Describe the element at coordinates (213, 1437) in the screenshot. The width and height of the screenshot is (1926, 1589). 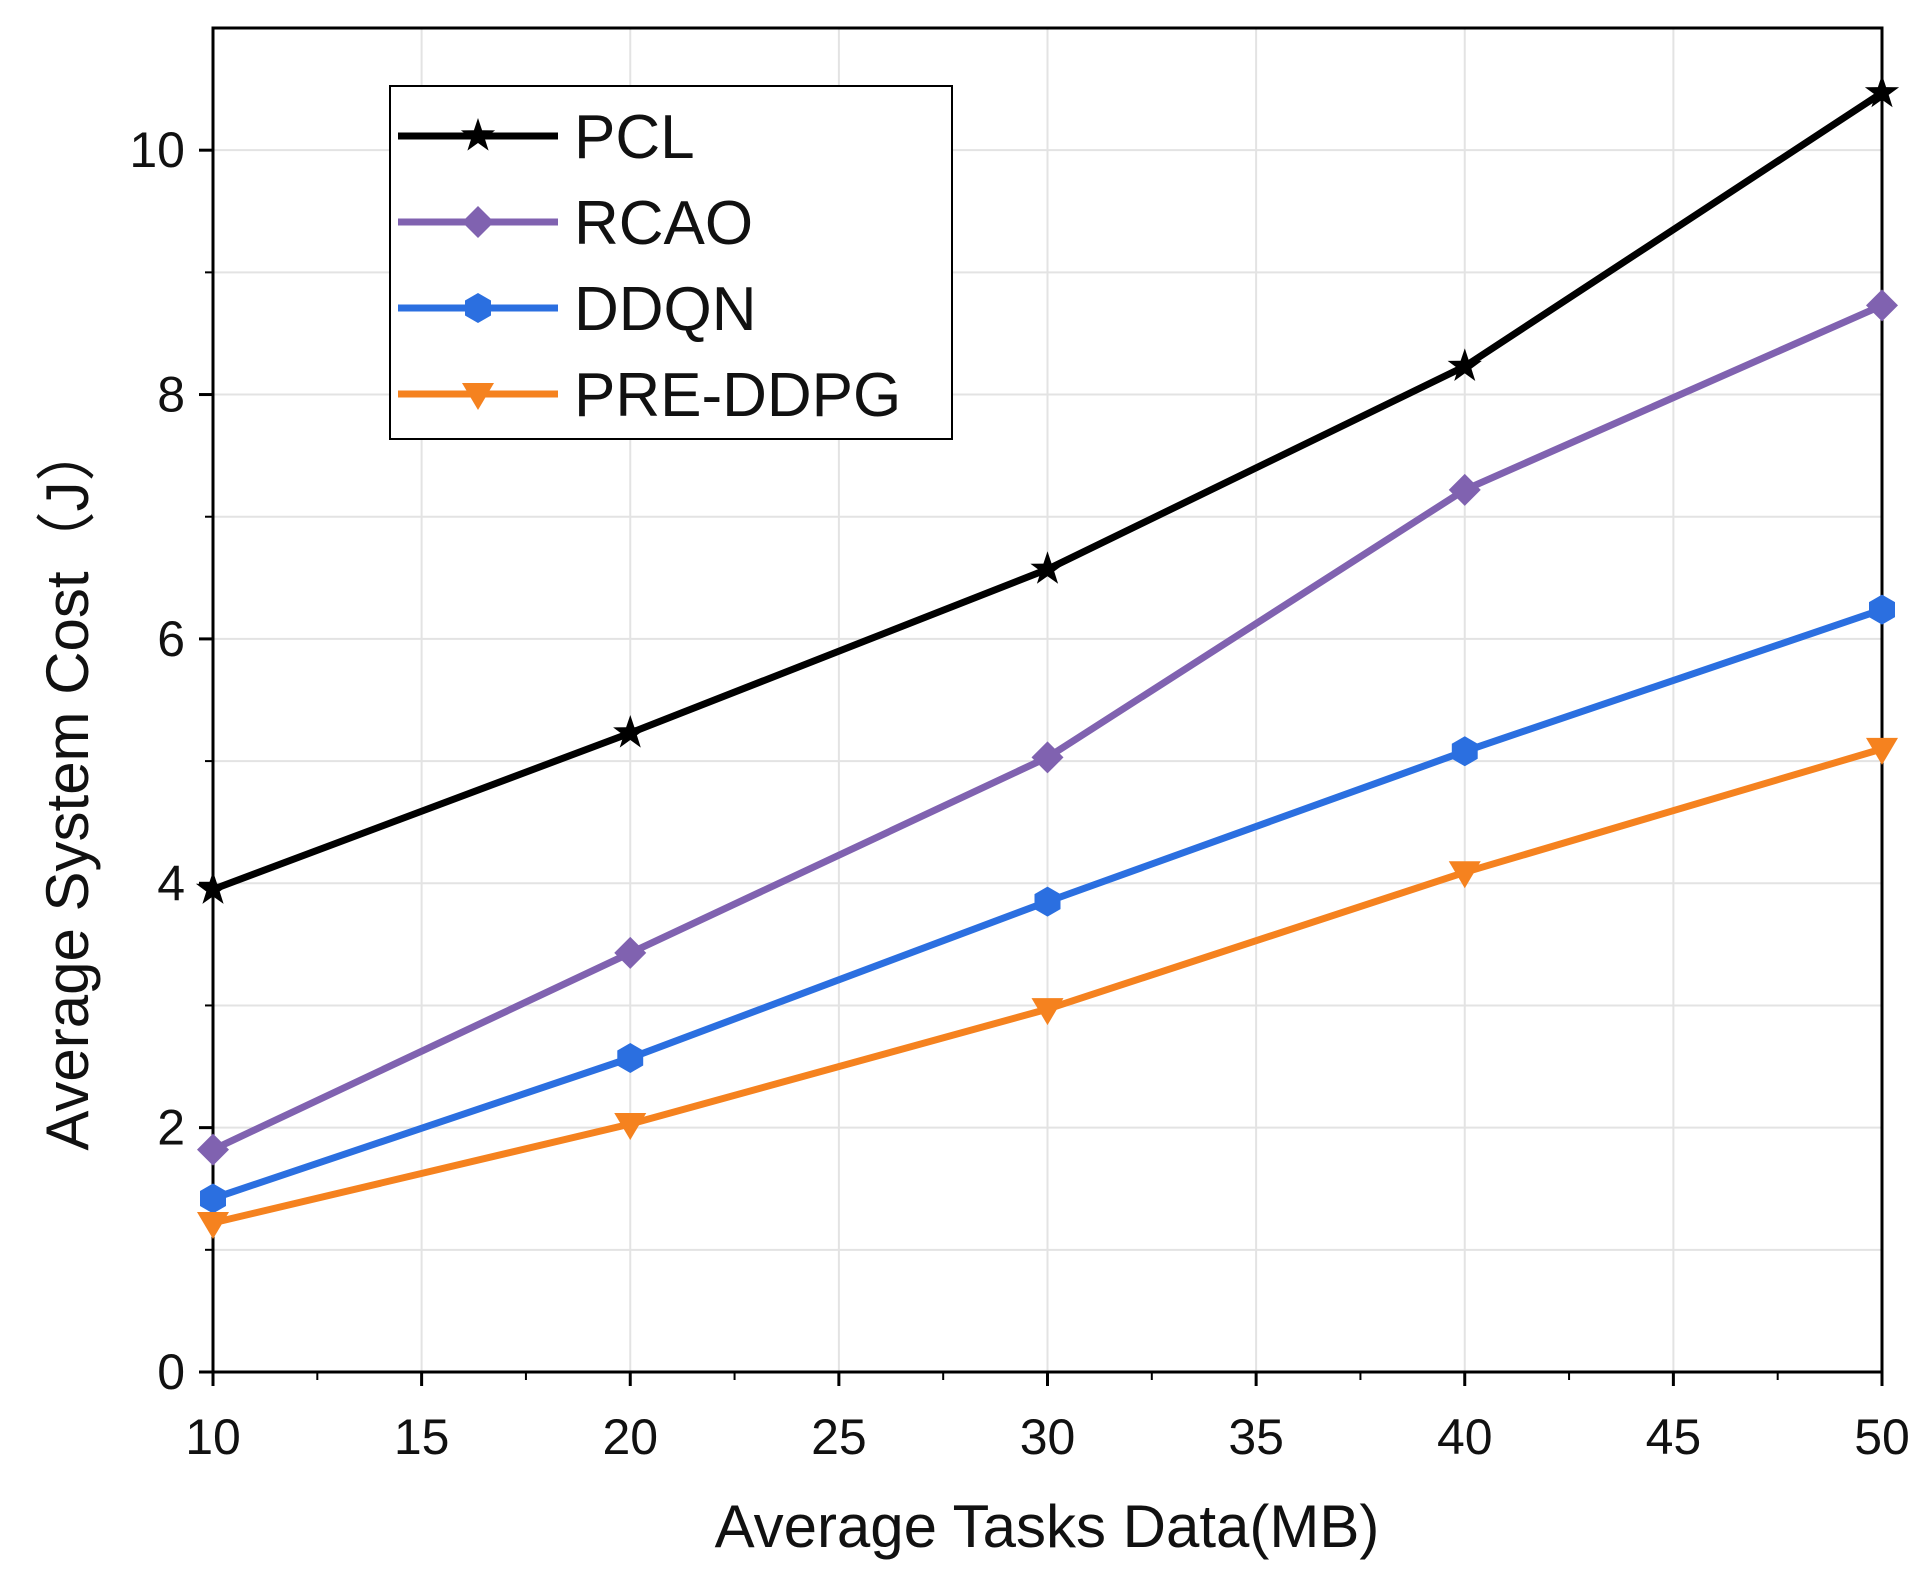
I see `x-tick-label: 10` at that location.